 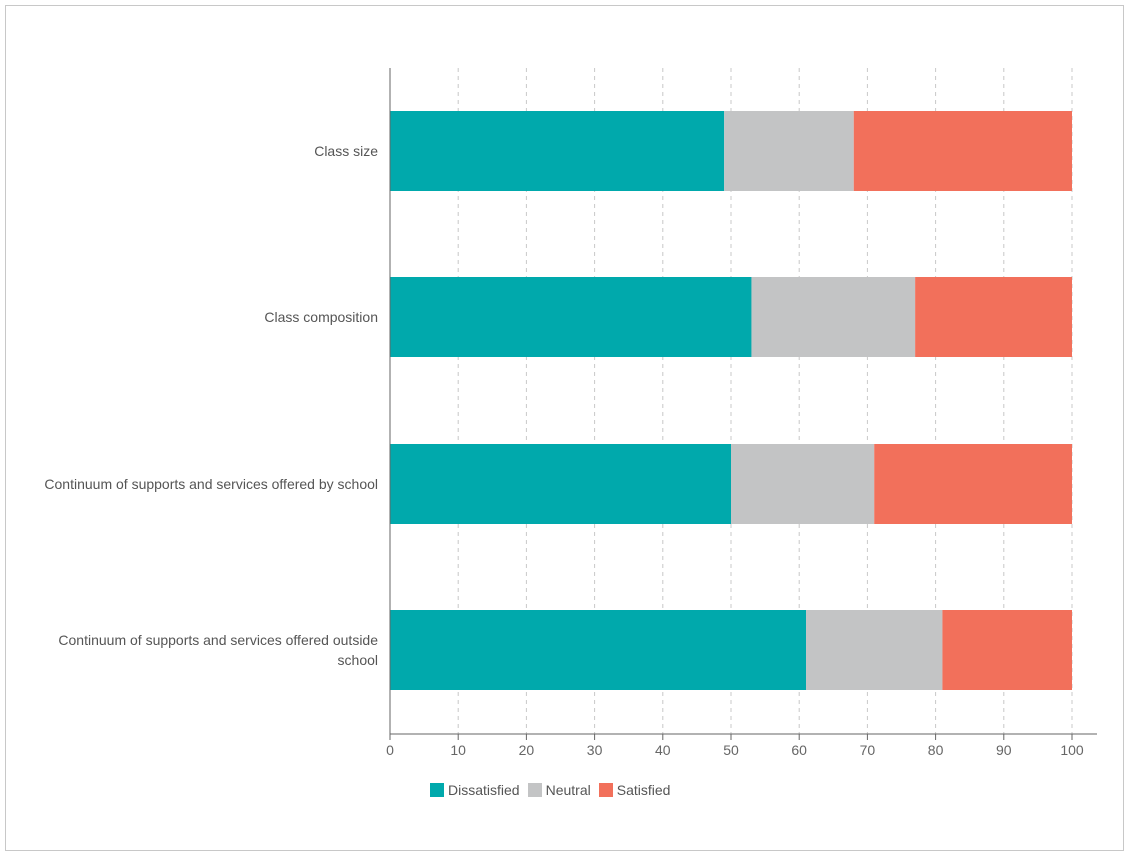 What do you see at coordinates (731, 750) in the screenshot?
I see `x-tick-label: 50` at bounding box center [731, 750].